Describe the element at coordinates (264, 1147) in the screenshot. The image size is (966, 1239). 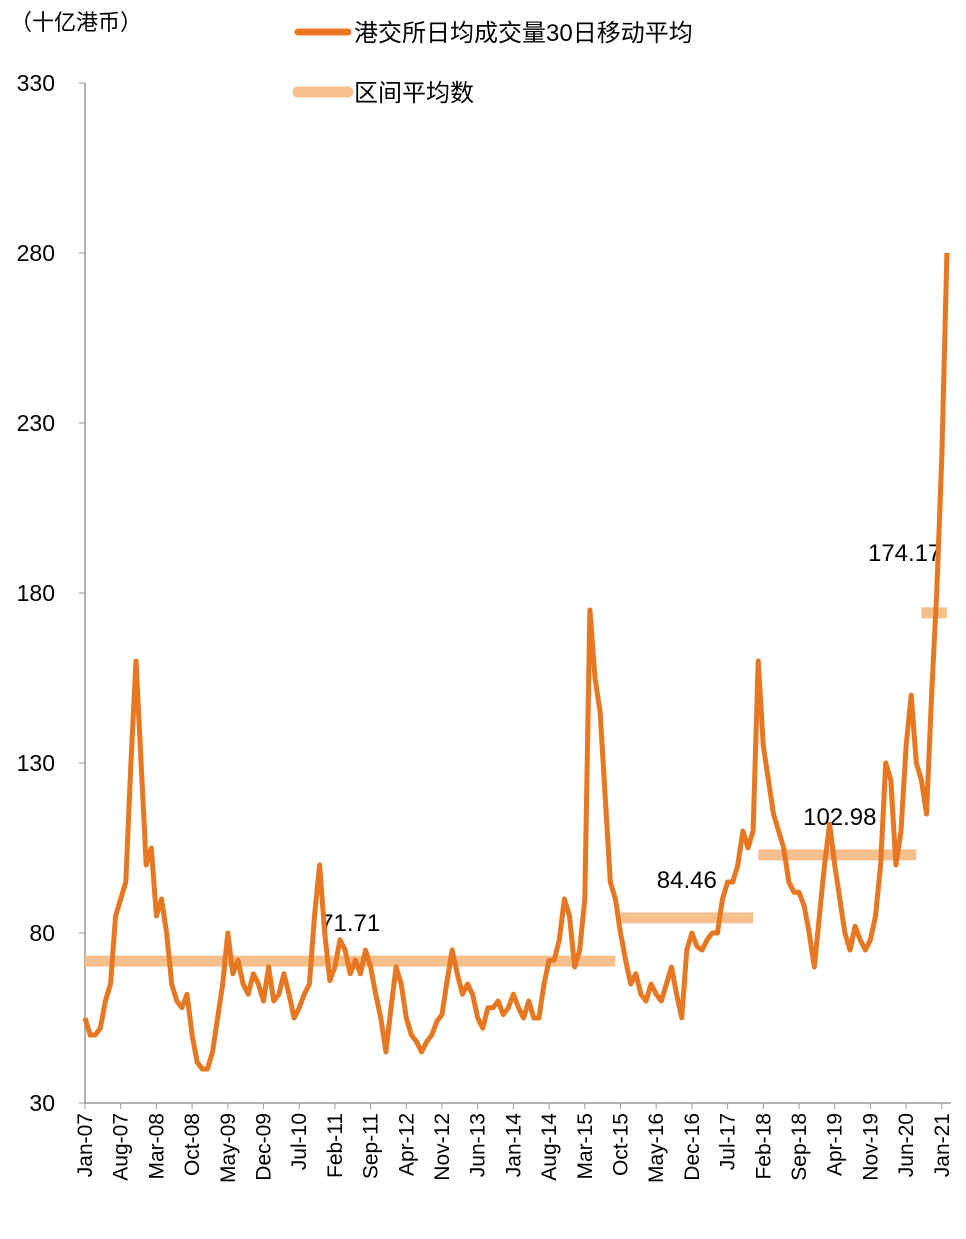
I see `x-tick-label: Dec-09` at that location.